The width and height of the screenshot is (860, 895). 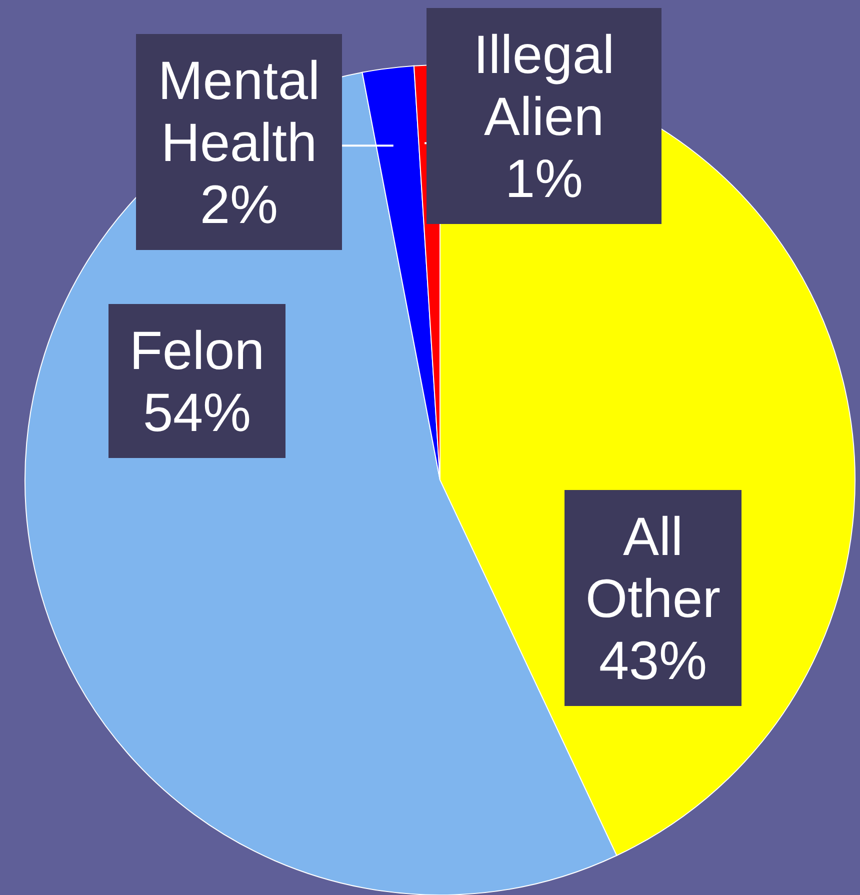 I want to click on data-label: 54%, so click(x=197, y=413).